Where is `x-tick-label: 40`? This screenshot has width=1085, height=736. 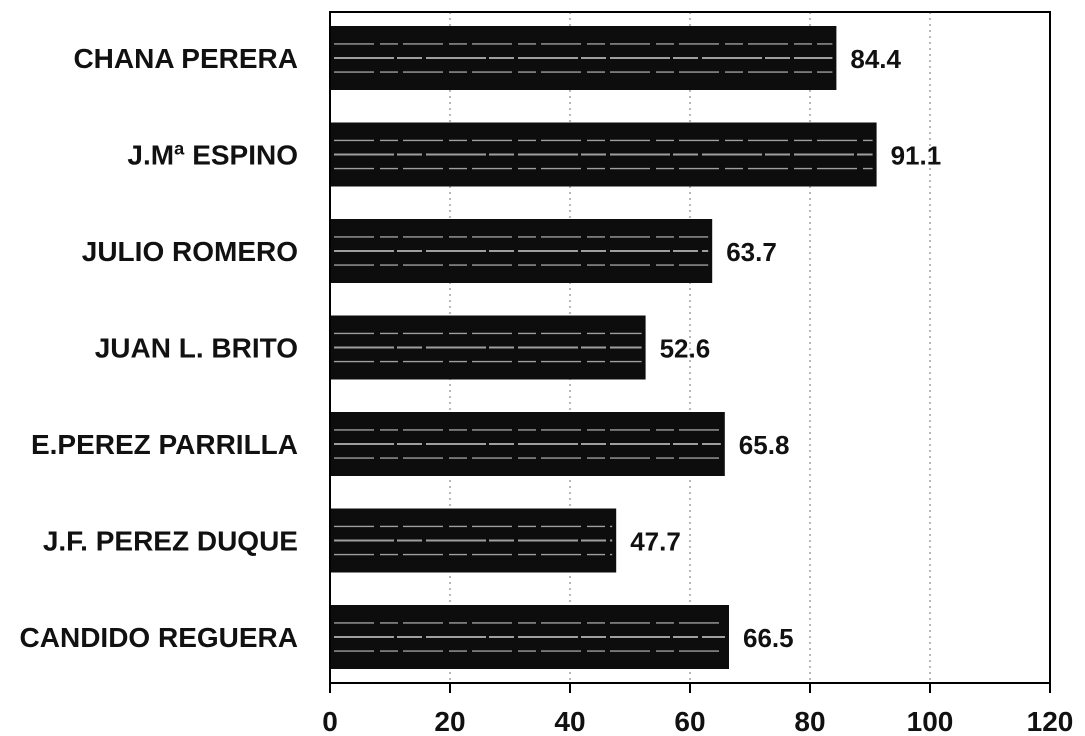 x-tick-label: 40 is located at coordinates (569, 721).